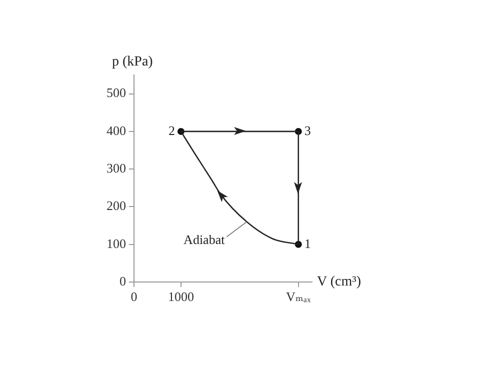 This screenshot has height=382, width=480. I want to click on y-tick-label: 200, so click(116, 206).